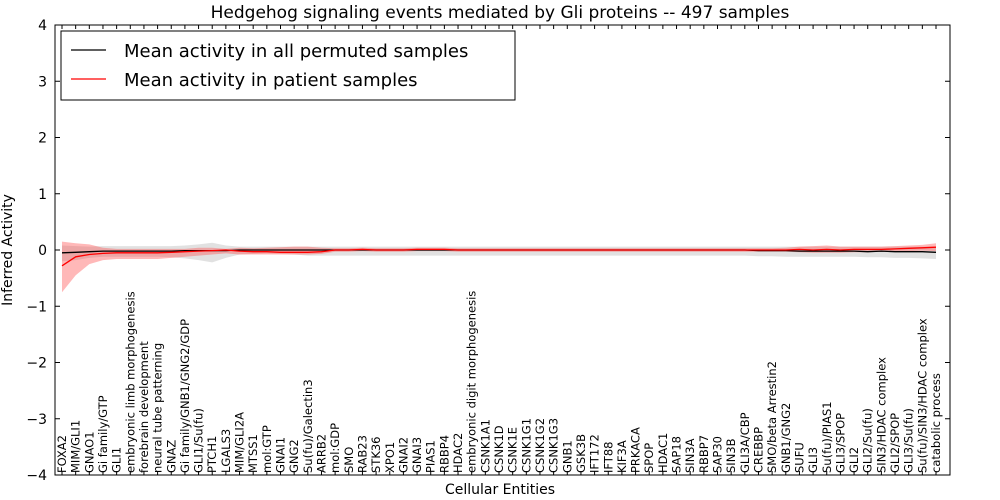  What do you see at coordinates (117, 460) in the screenshot?
I see `x-tick-label: GLI1` at bounding box center [117, 460].